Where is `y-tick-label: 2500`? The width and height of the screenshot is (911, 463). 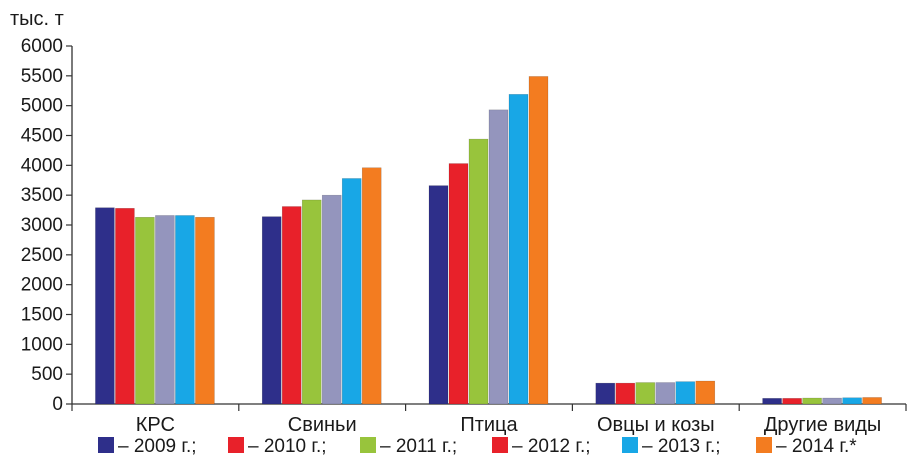 y-tick-label: 2500 is located at coordinates (42, 255).